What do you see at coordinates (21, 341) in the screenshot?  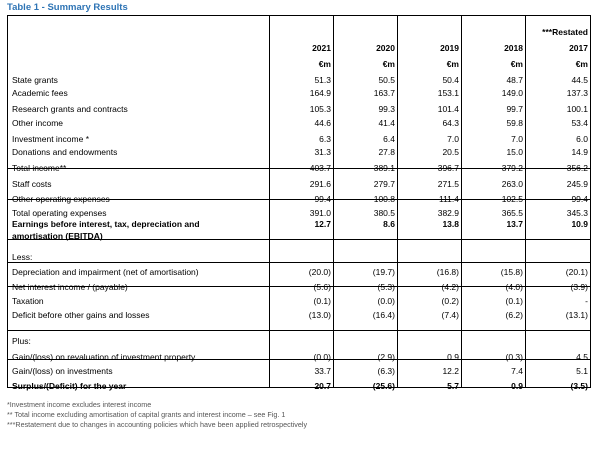 I see `row-label: Plus:` at bounding box center [21, 341].